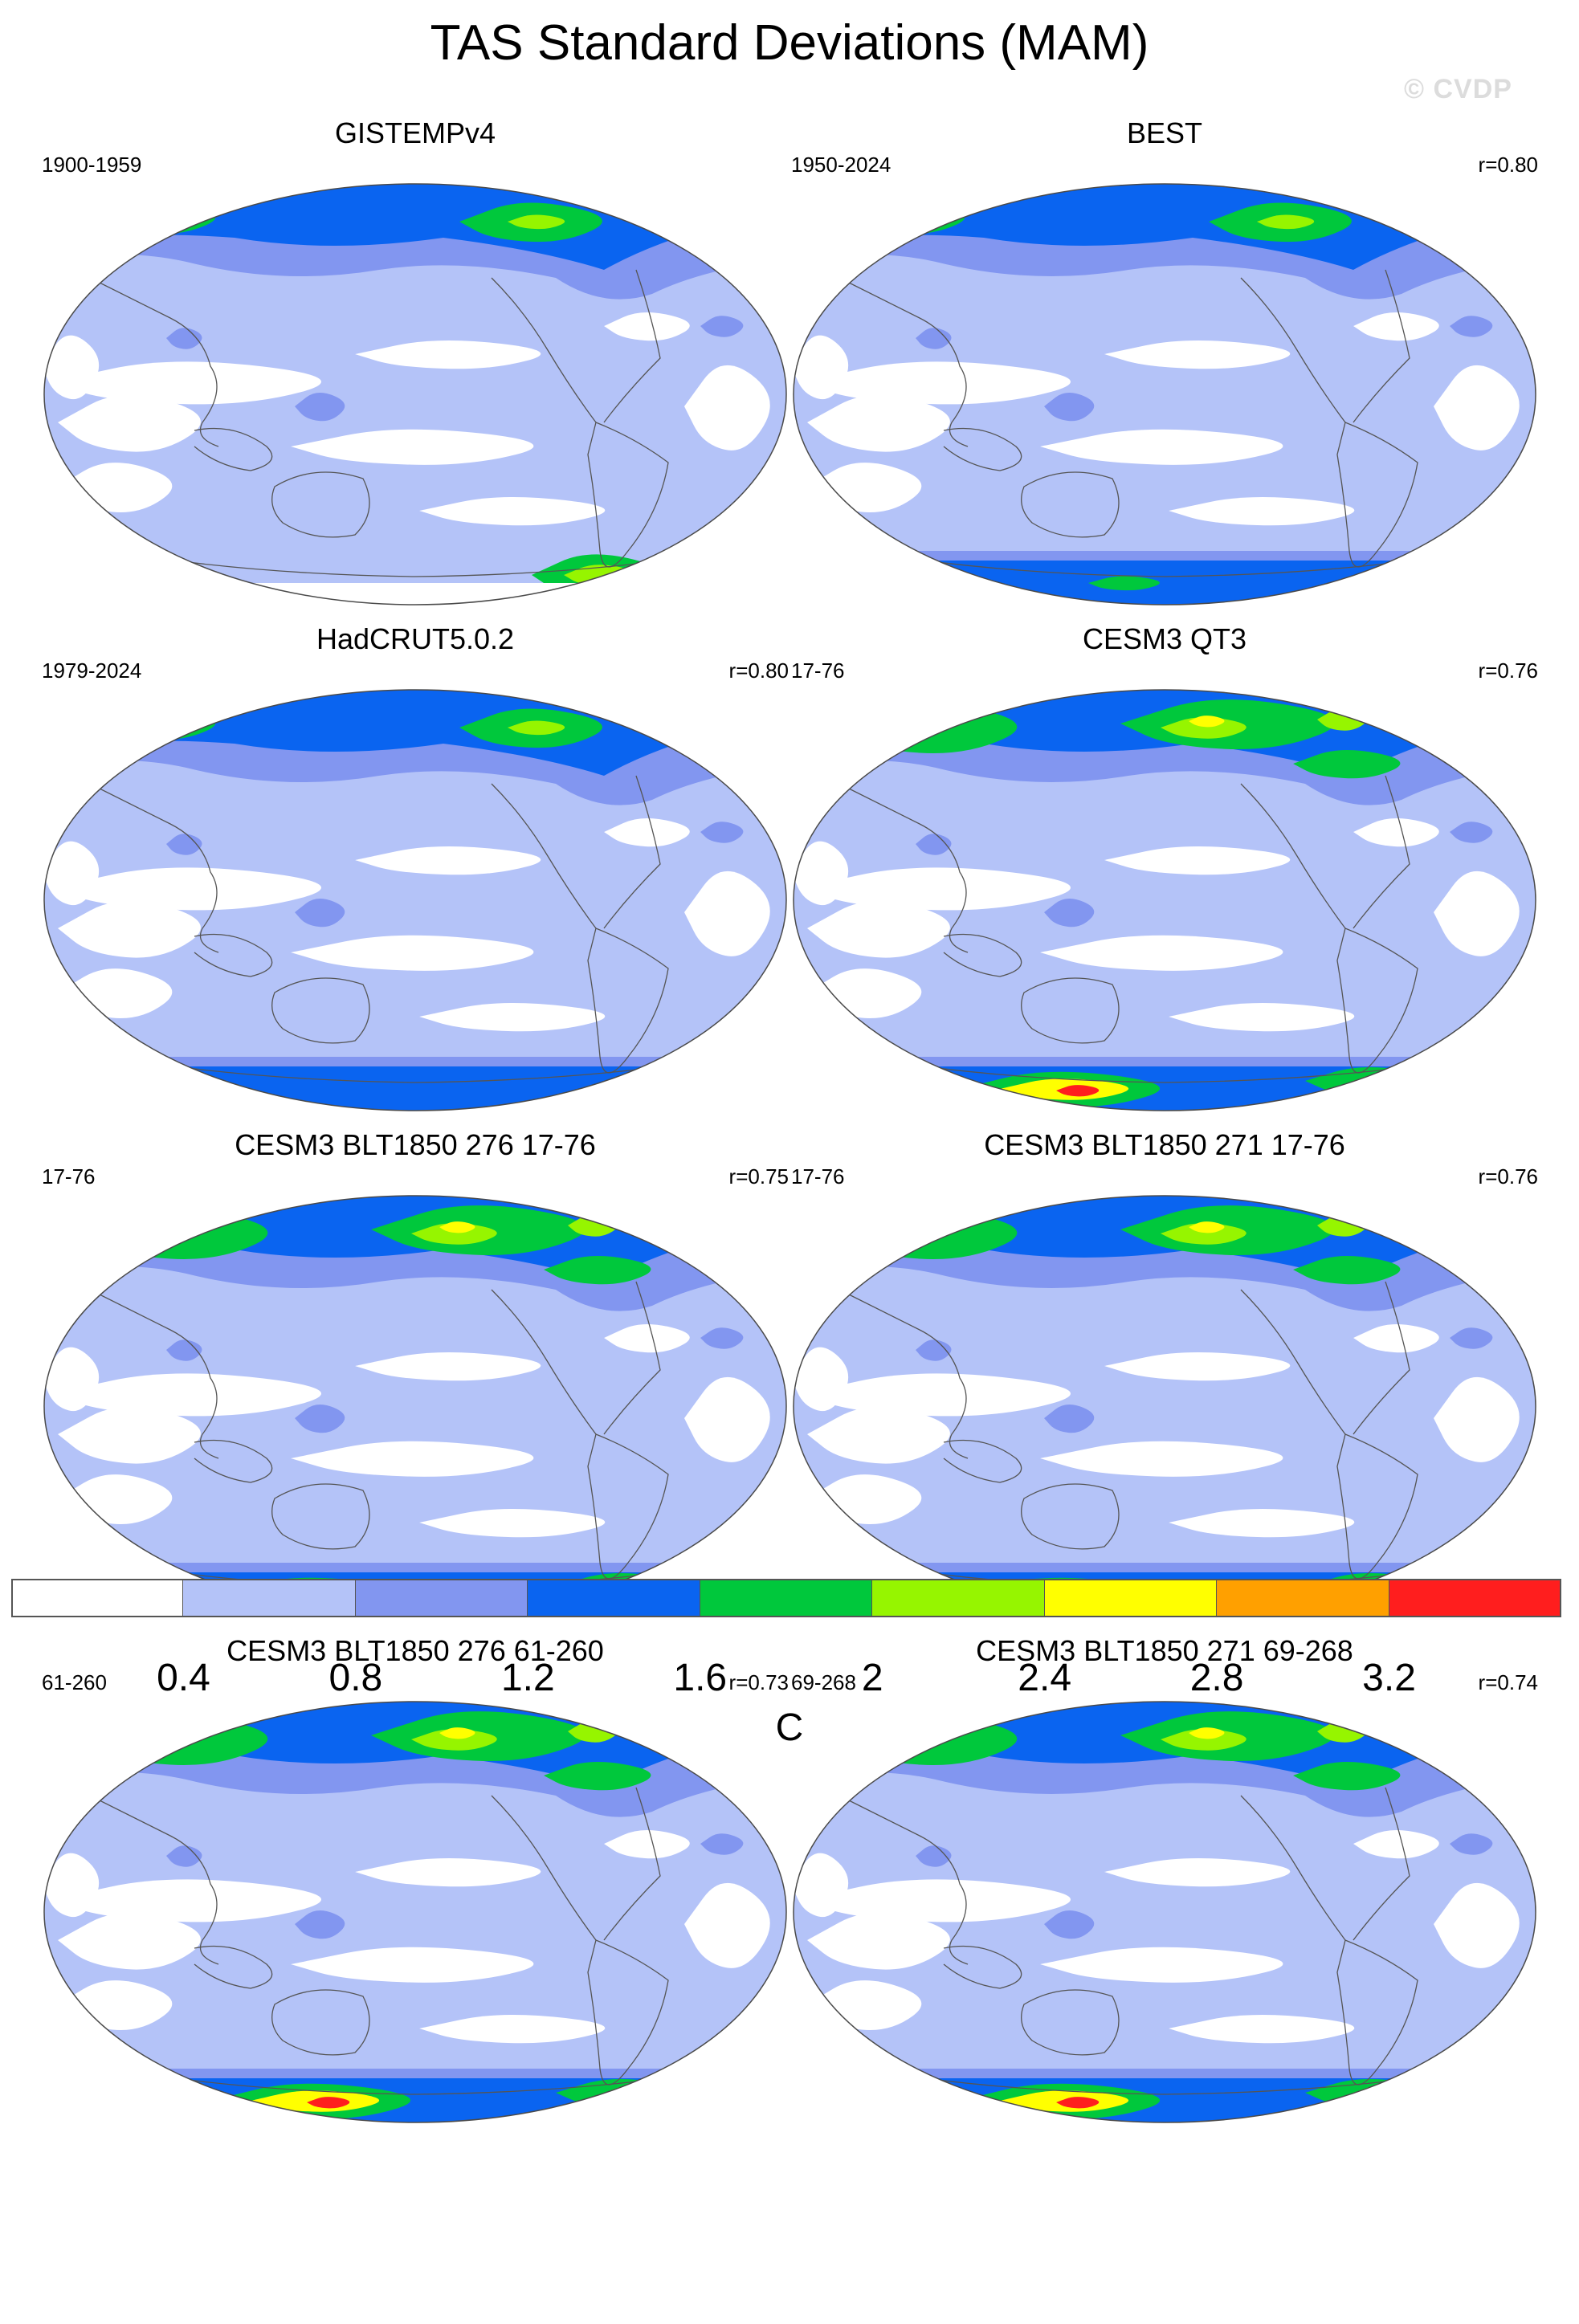  I want to click on colorbar-tick-label: 2.4, so click(1045, 1678).